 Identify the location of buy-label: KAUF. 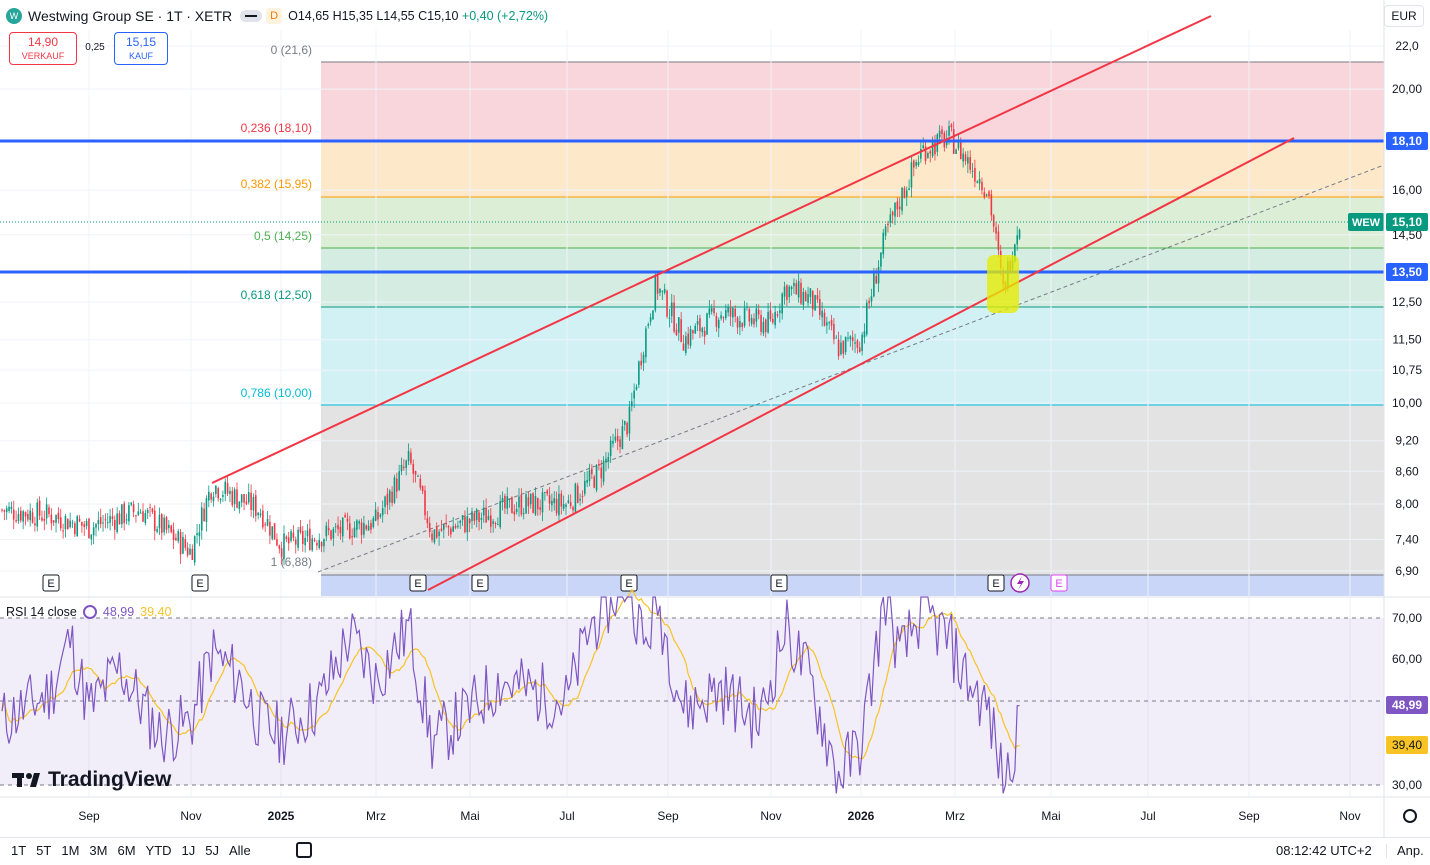
(140, 56).